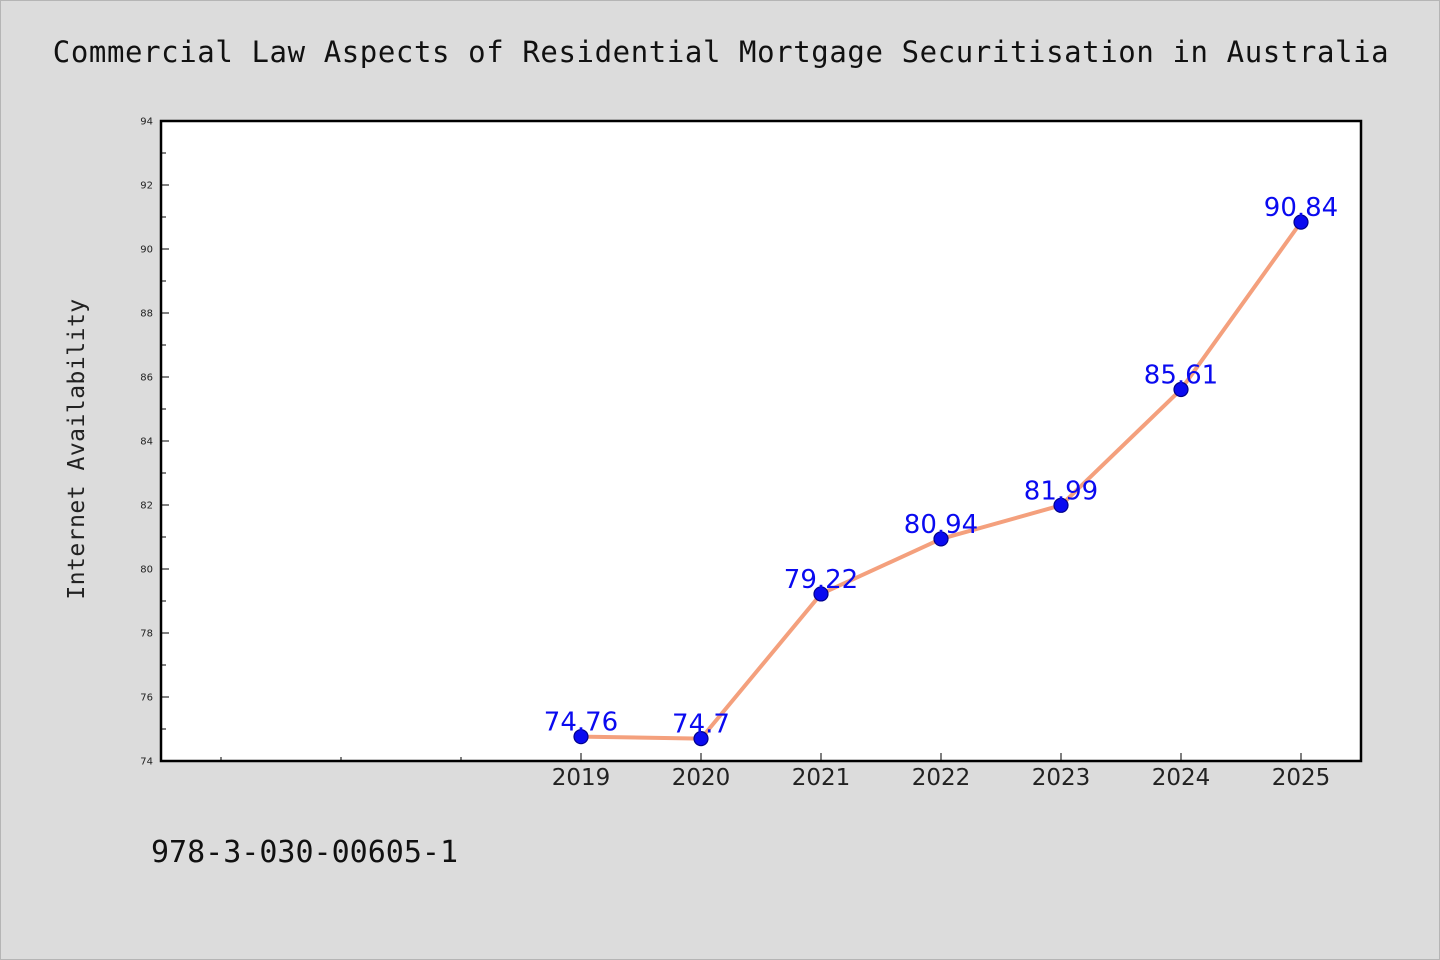 This screenshot has width=1440, height=960. Describe the element at coordinates (581, 723) in the screenshot. I see `data-label: 74.76` at that location.